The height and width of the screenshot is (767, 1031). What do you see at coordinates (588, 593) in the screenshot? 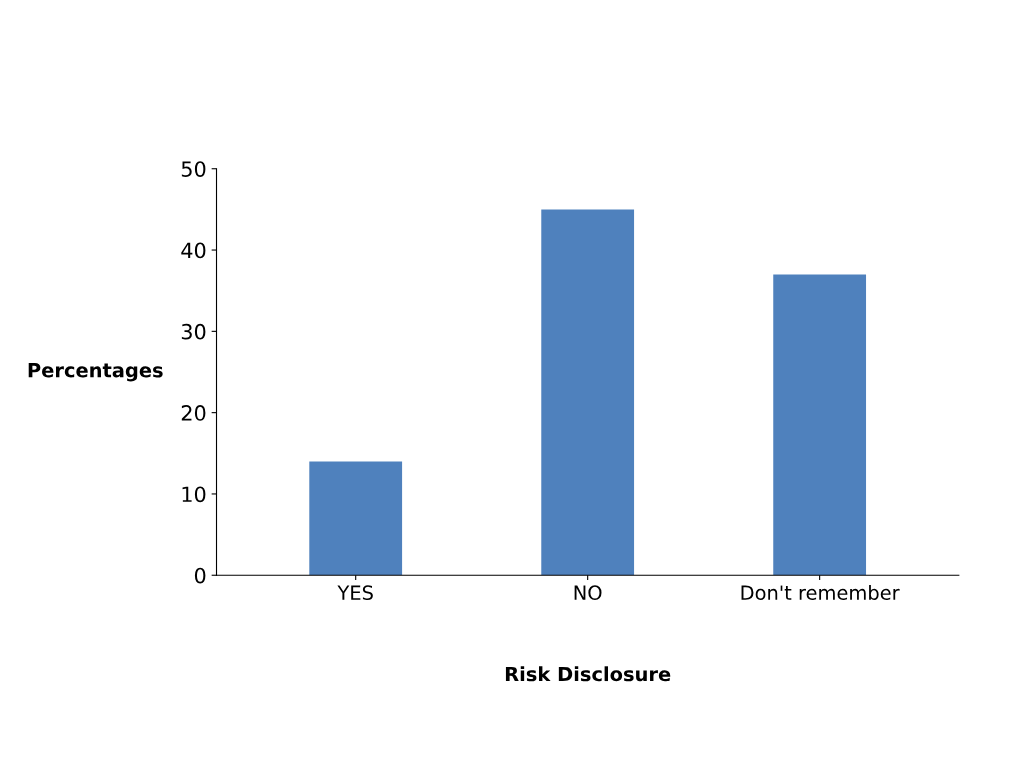
I see `x-tick-label: NO` at bounding box center [588, 593].